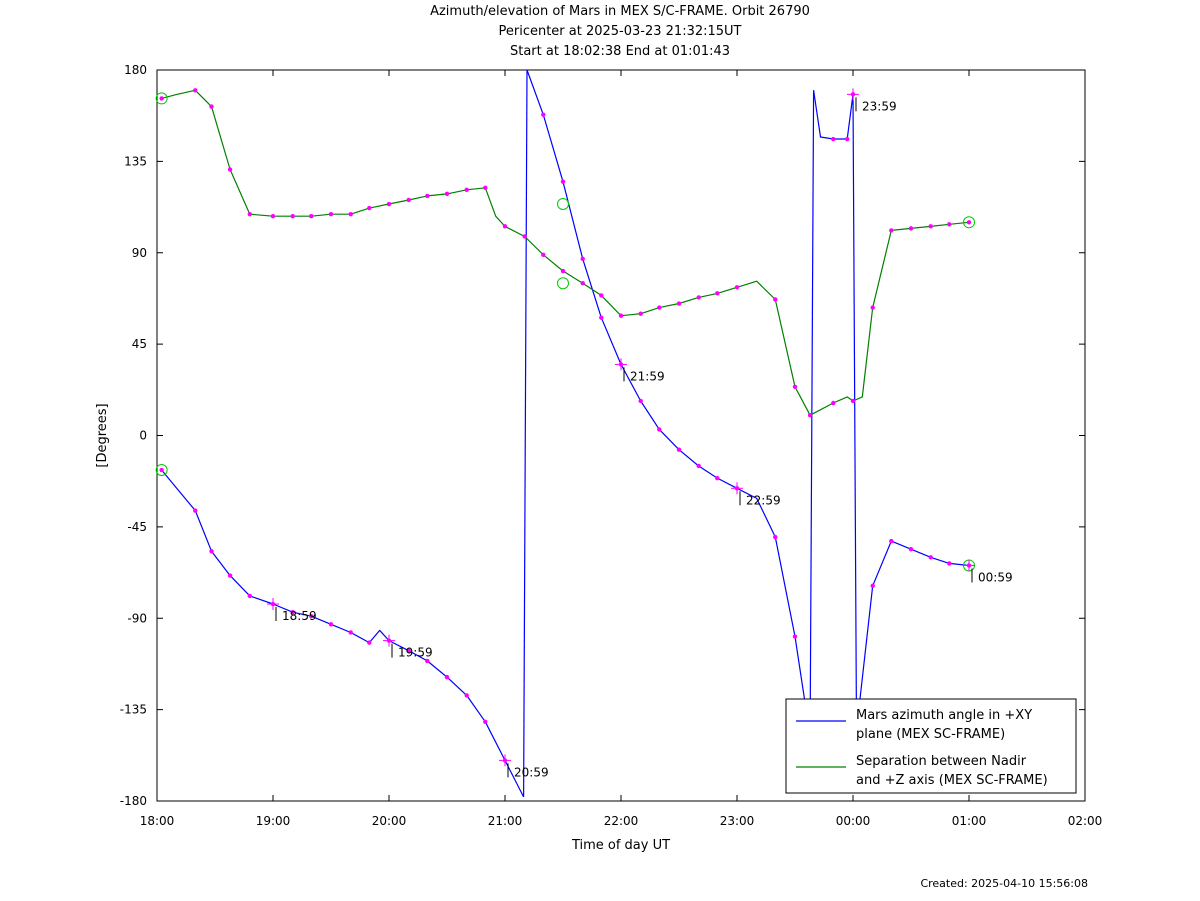 The width and height of the screenshot is (1200, 901). What do you see at coordinates (505, 821) in the screenshot?
I see `x-tick-label: 21:00` at bounding box center [505, 821].